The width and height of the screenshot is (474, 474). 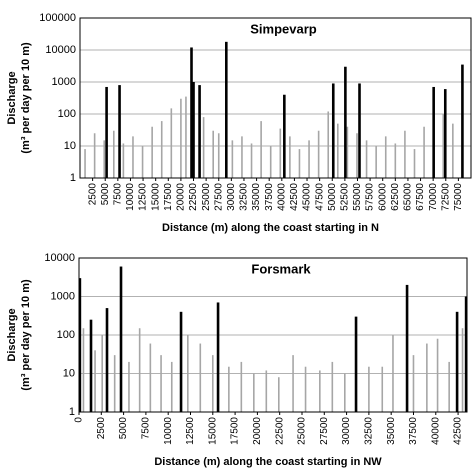 What do you see at coordinates (235, 431) in the screenshot?
I see `x-tick-label: 17500` at bounding box center [235, 431].